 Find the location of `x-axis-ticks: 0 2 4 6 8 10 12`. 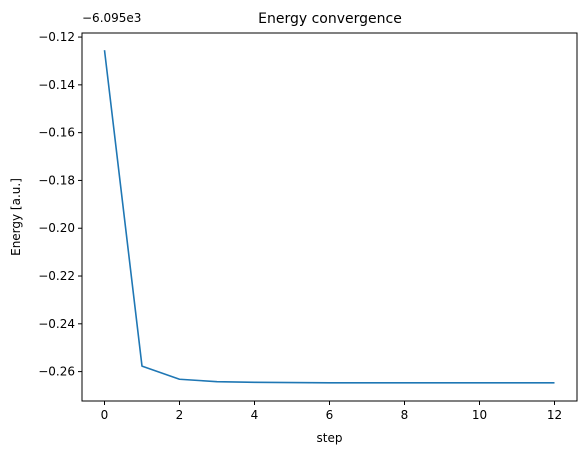

x-axis-ticks: 0 2 4 6 8 10 12 is located at coordinates (331, 411).